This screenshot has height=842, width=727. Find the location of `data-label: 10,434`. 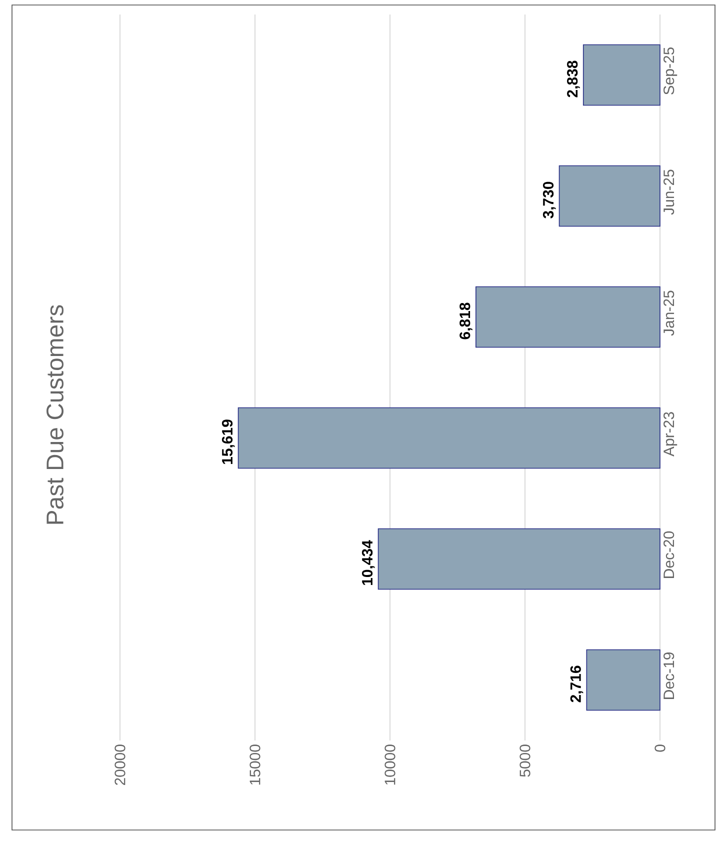

data-label: 10,434 is located at coordinates (368, 562).